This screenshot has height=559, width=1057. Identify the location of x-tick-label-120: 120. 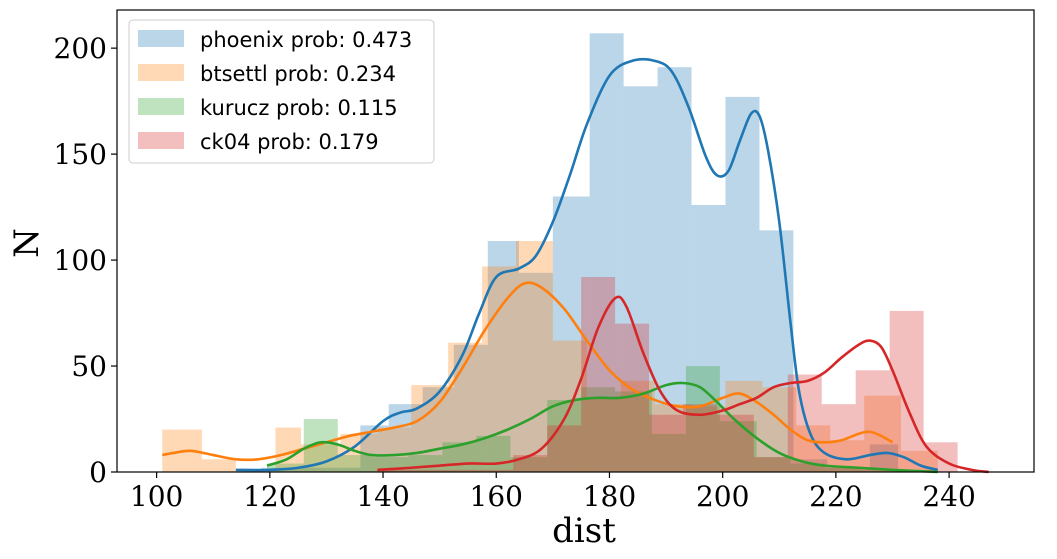
(269, 496).